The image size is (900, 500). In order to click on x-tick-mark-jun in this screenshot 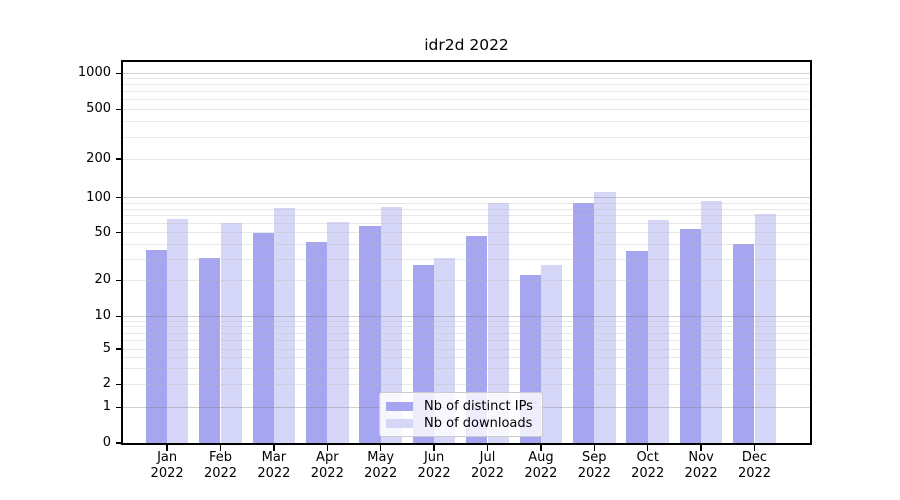, I will do `click(434, 447)`.